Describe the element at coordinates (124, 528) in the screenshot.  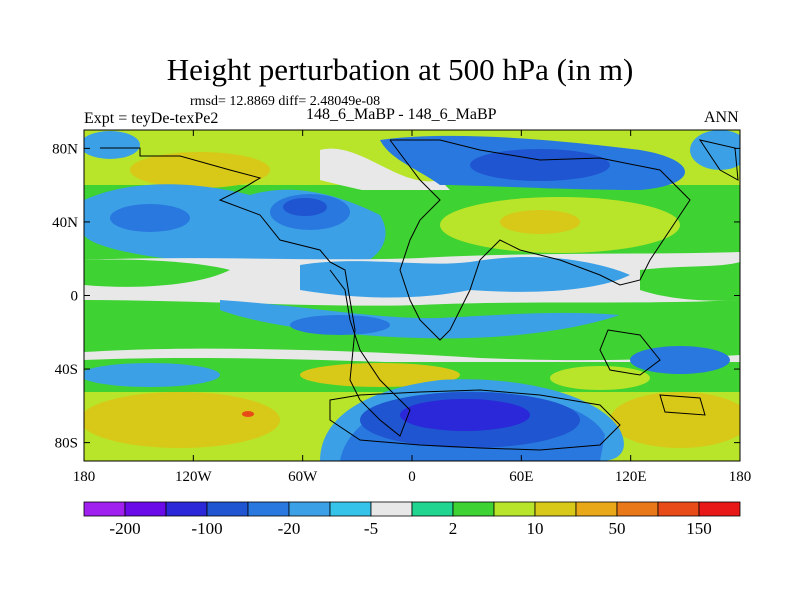
I see `colorbar-label: -200` at that location.